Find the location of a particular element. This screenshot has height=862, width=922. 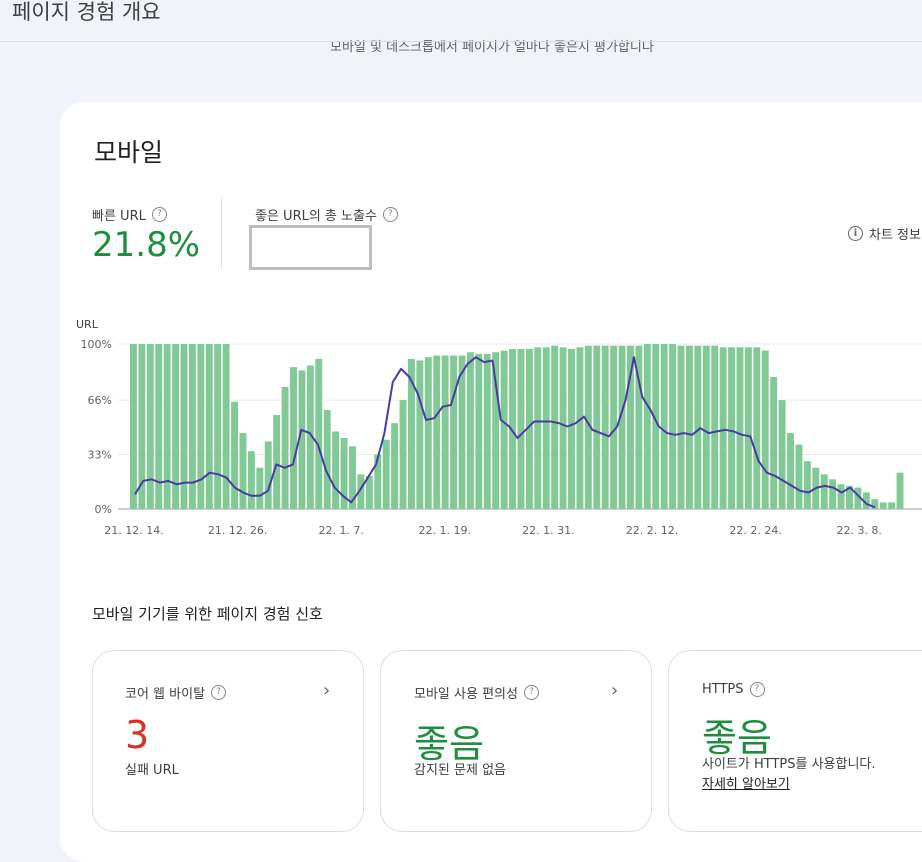

y-tick-label: 0% is located at coordinates (103, 509).